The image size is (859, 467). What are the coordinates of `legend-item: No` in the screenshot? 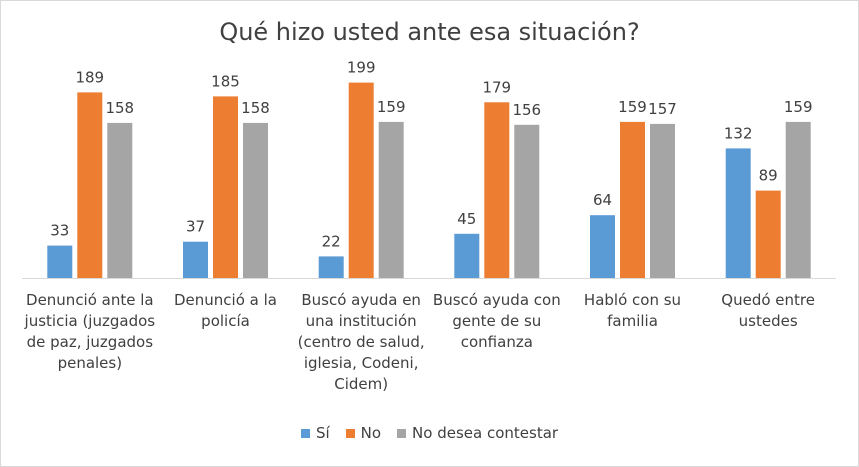 It's located at (363, 433).